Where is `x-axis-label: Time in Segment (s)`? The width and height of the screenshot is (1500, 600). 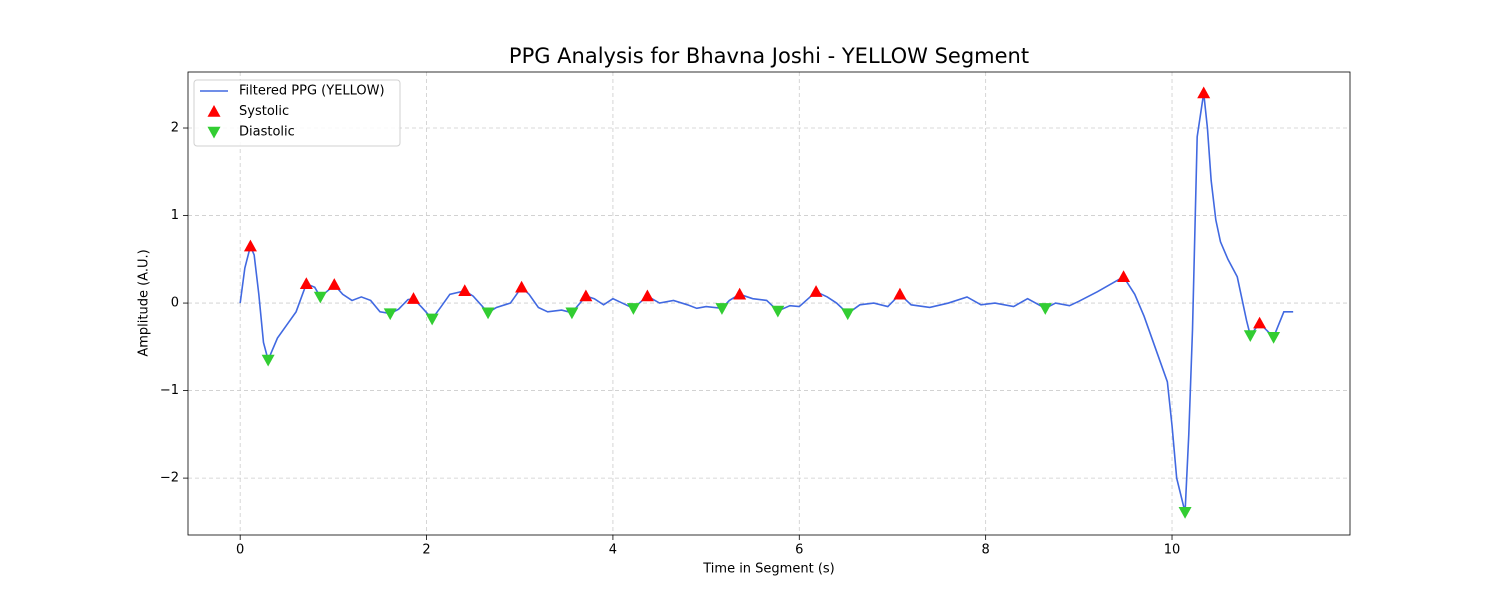 x-axis-label: Time in Segment (s) is located at coordinates (768, 569).